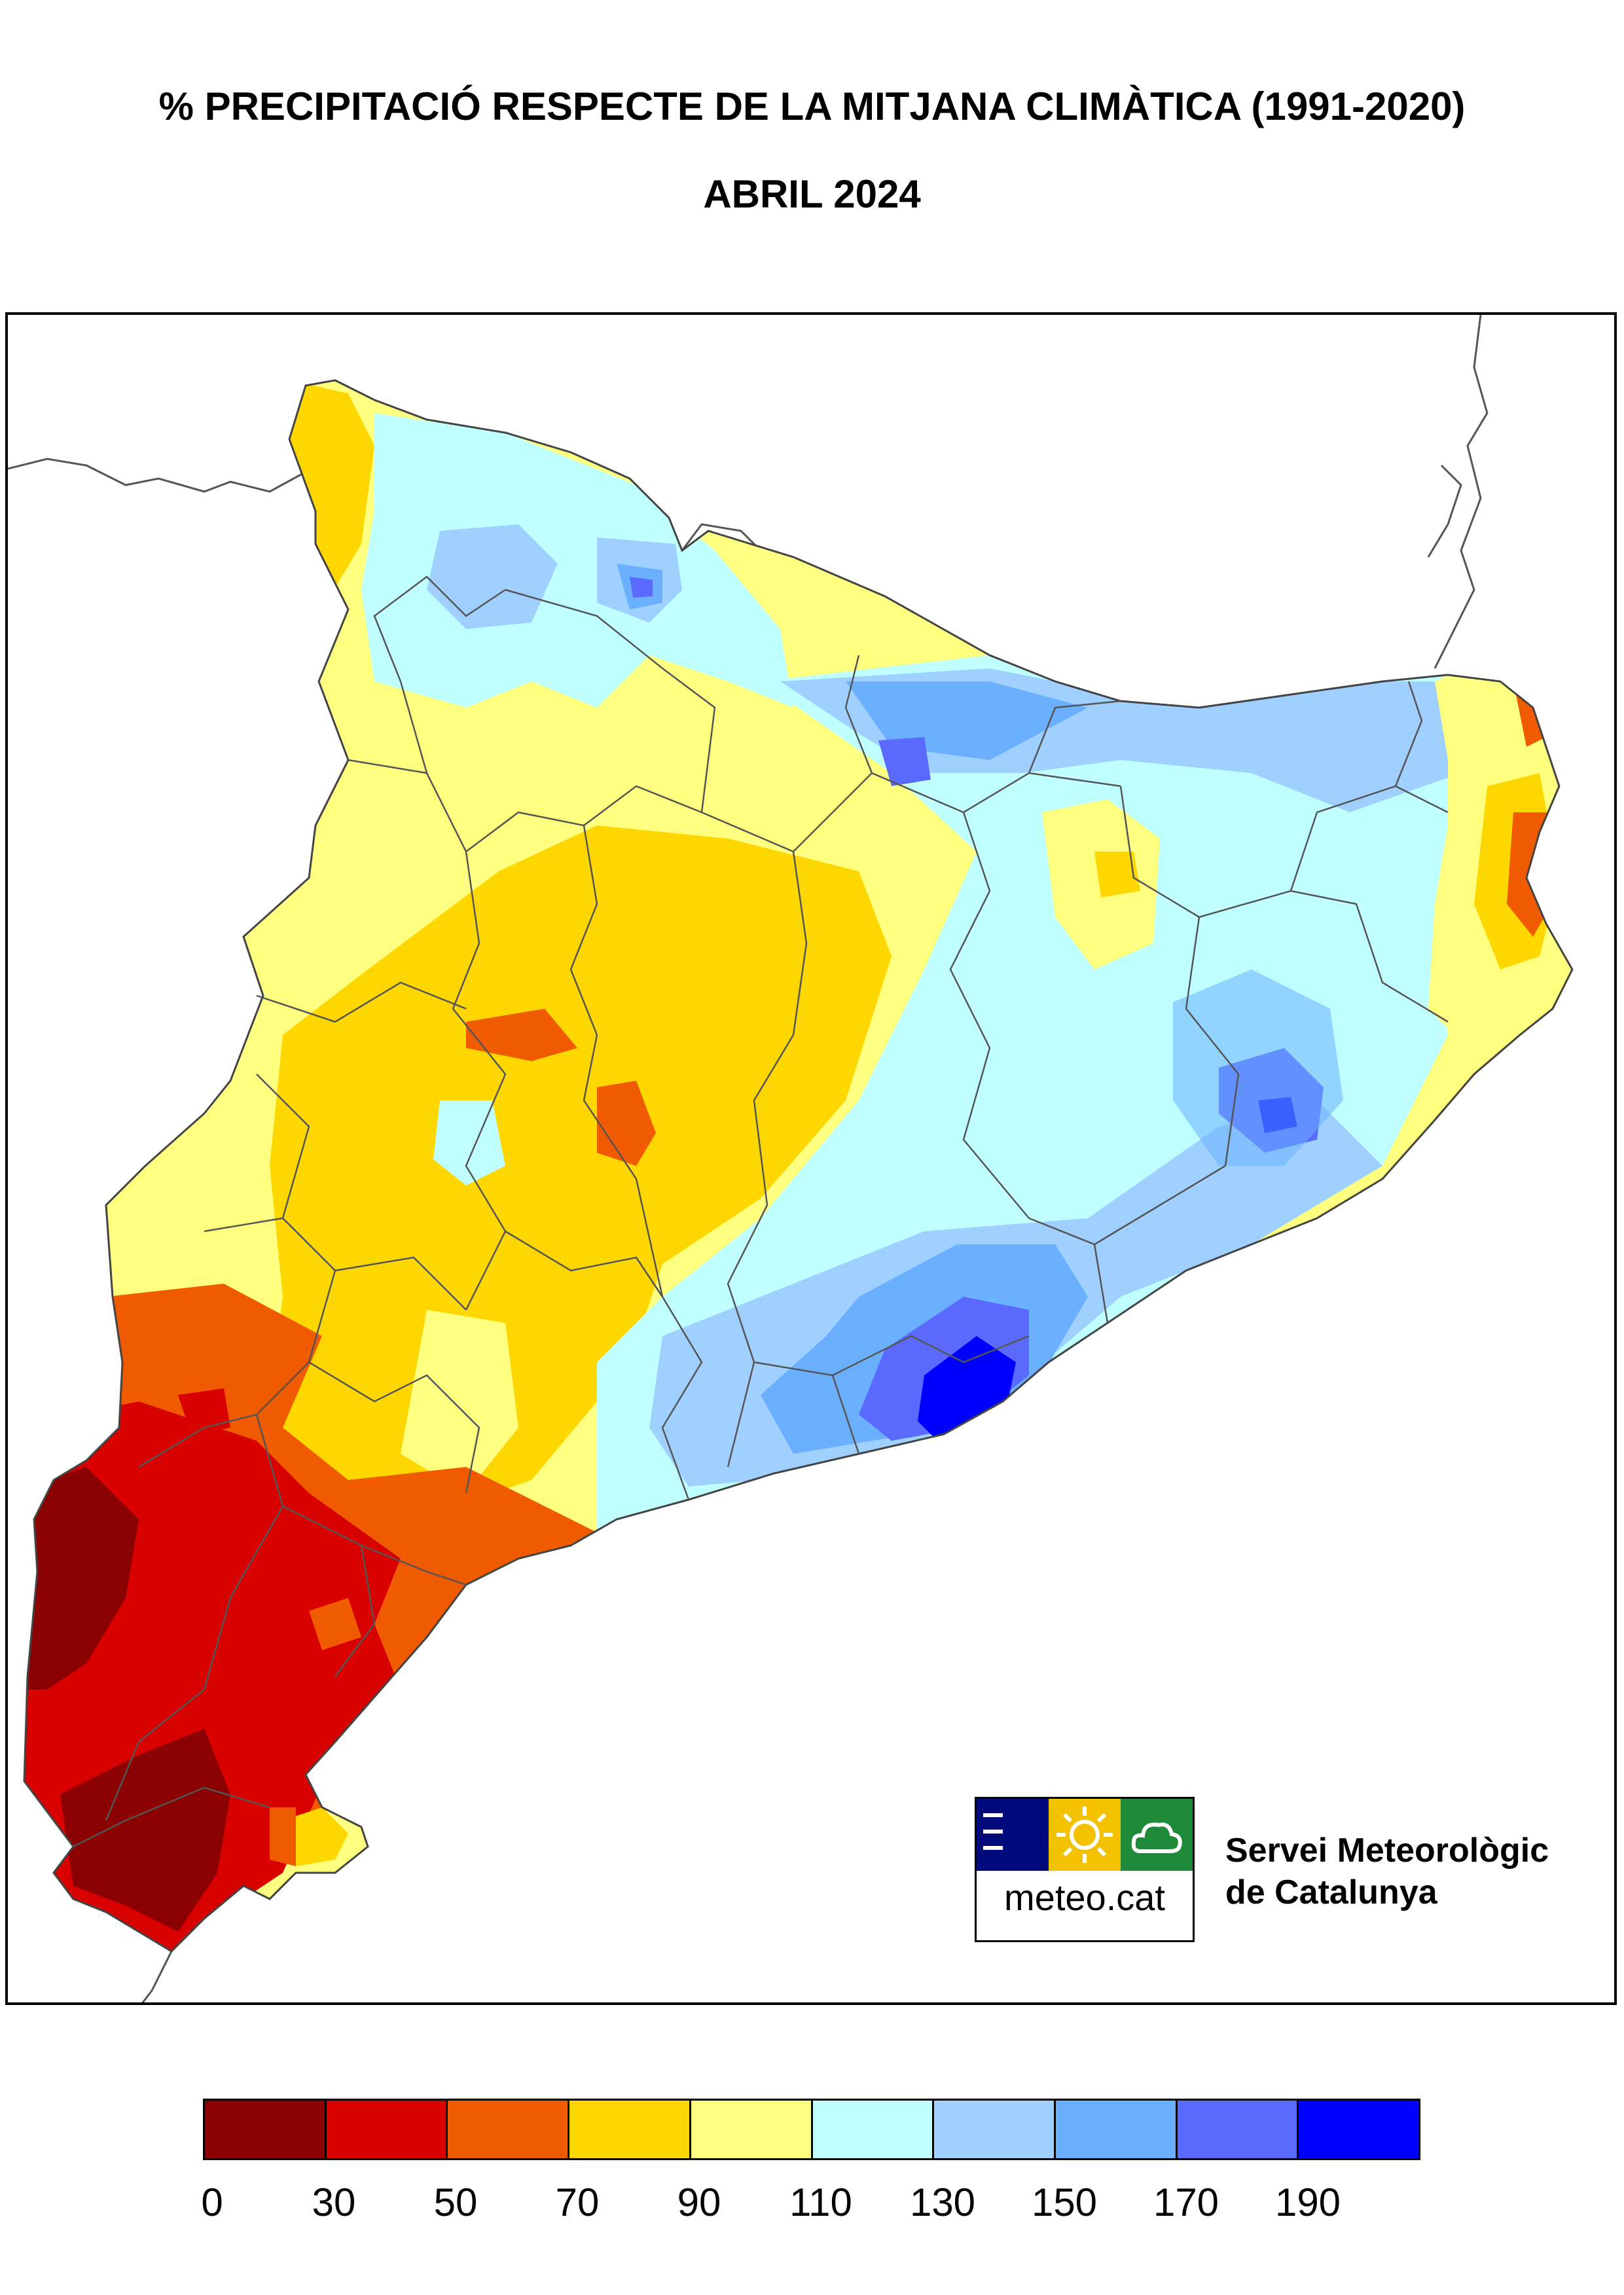 The width and height of the screenshot is (1624, 2295). Describe the element at coordinates (1084, 1897) in the screenshot. I see `logo-text: meteo.cat` at that location.